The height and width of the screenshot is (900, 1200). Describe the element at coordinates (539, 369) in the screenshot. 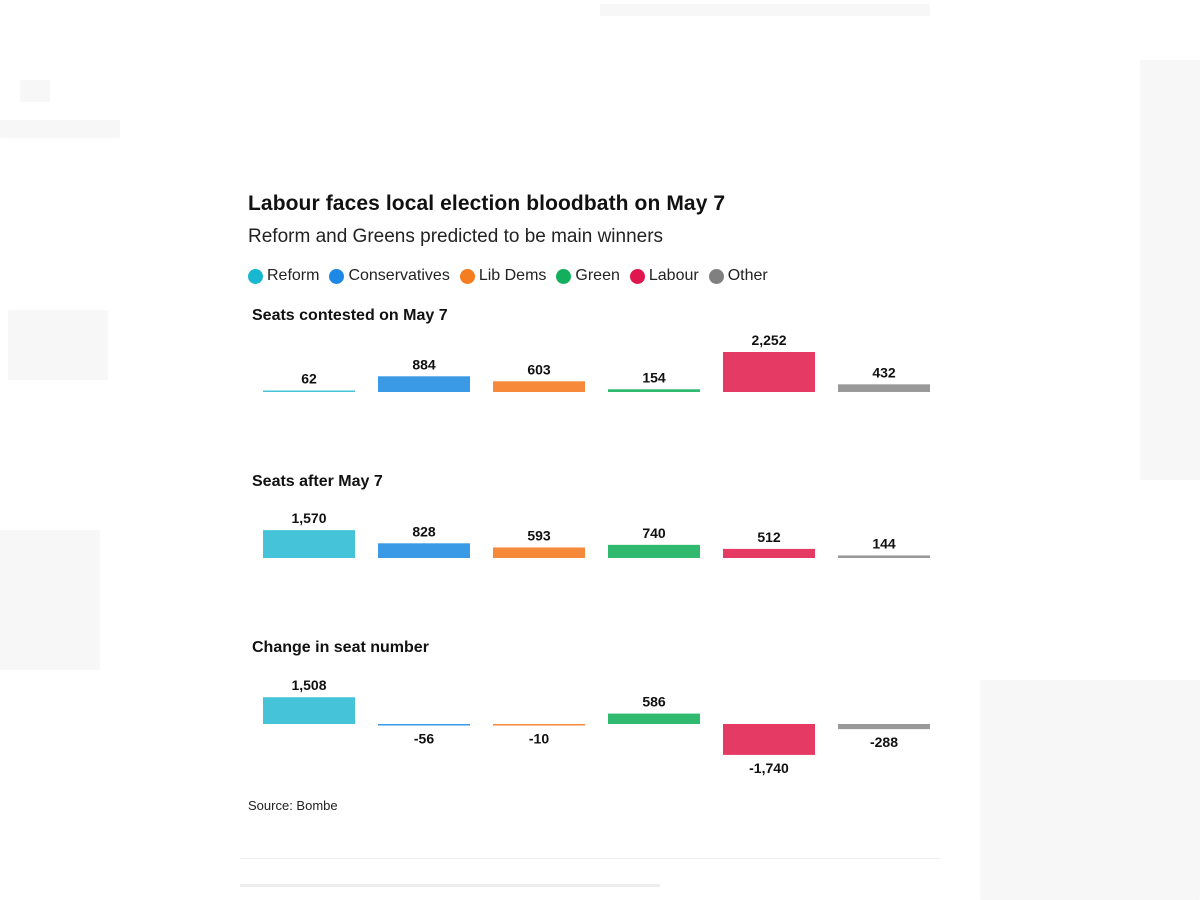

I see `data-label-lib-dems: 603` at that location.